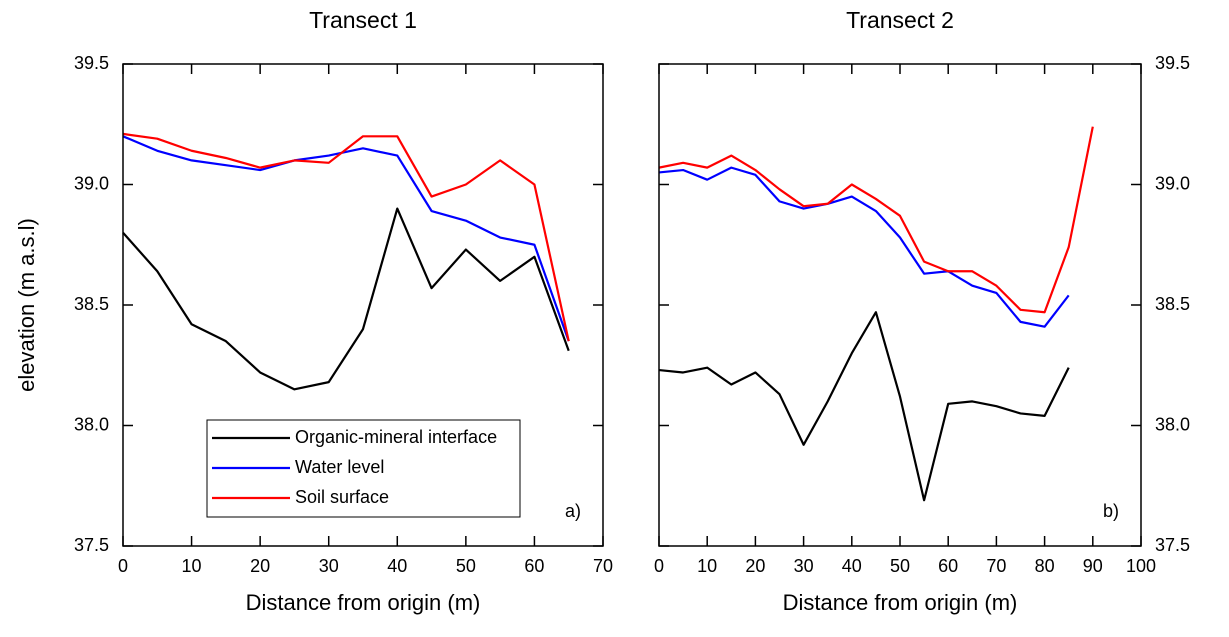  I want to click on panel-annotation: a), so click(573, 511).